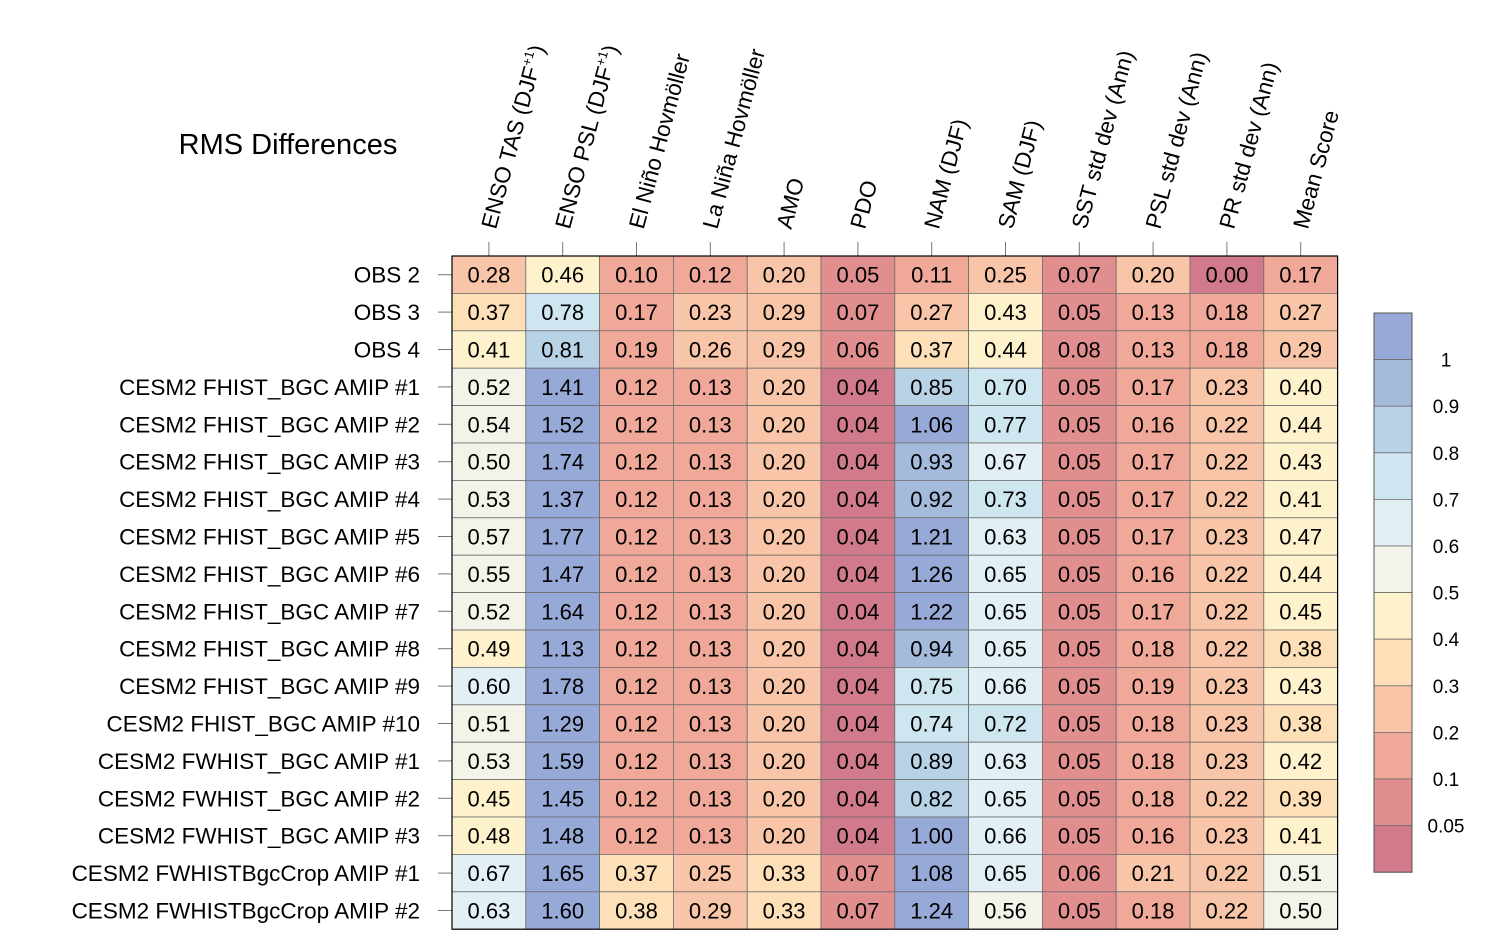  I want to click on cell-value: 1.24, so click(931, 911).